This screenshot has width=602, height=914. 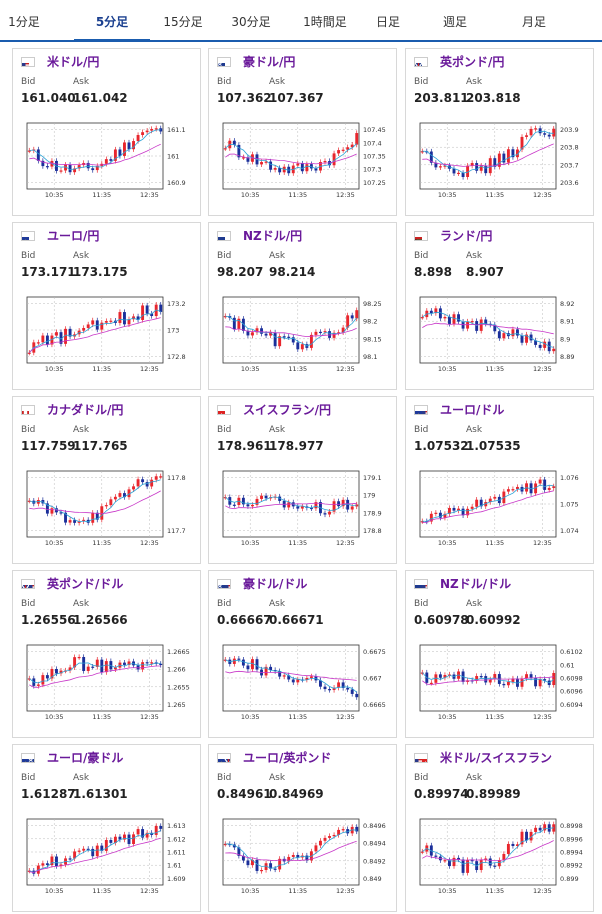 I want to click on x-tick-label: 12:35, so click(x=149, y=891).